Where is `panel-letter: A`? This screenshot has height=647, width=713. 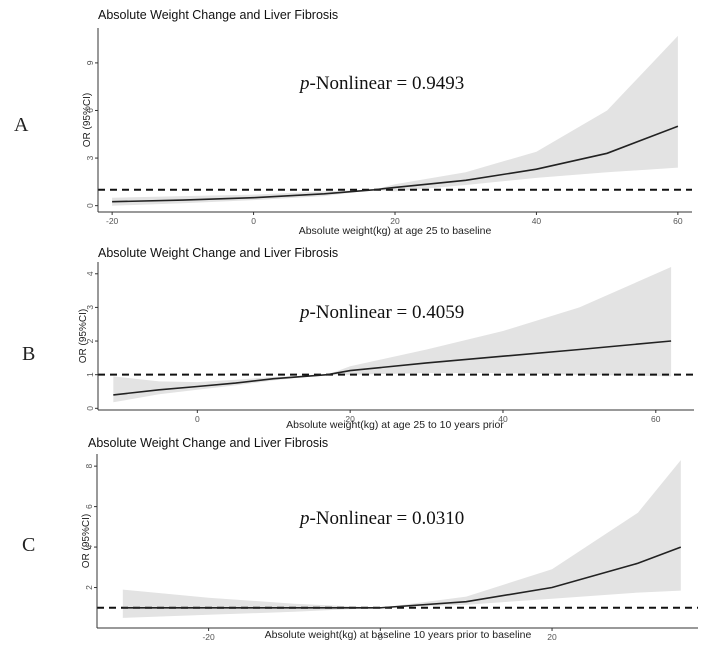 panel-letter: A is located at coordinates (21, 125).